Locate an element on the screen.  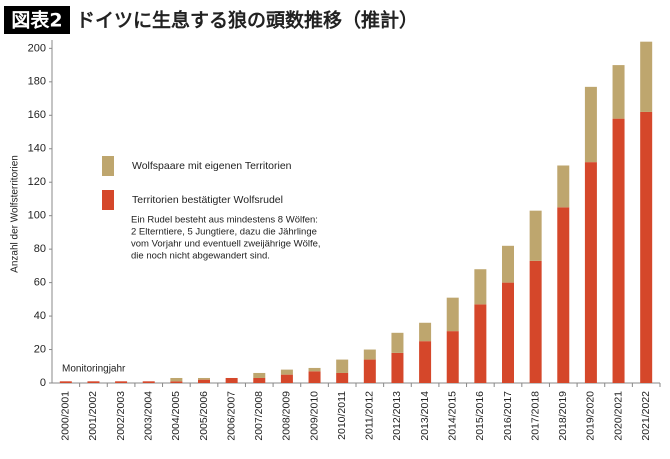
x-tick-label: 2011/2012 is located at coordinates (370, 415).